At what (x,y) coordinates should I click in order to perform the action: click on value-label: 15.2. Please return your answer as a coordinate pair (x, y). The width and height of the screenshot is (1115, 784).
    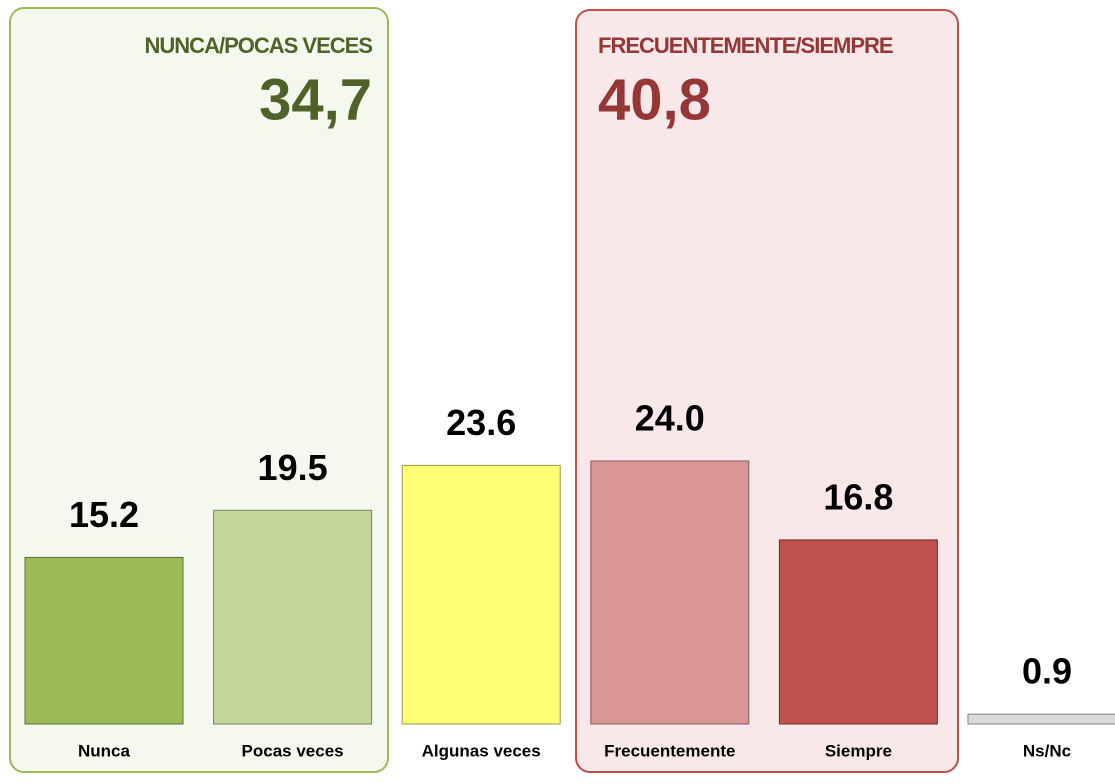
    Looking at the image, I should click on (104, 514).